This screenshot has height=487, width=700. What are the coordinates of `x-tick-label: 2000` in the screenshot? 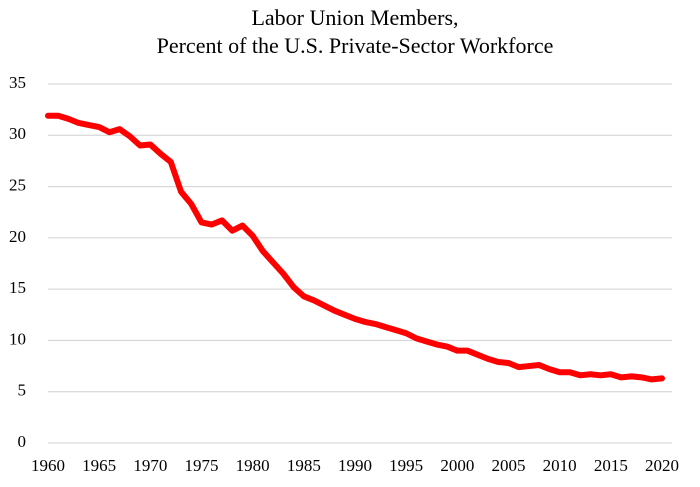 It's located at (457, 465).